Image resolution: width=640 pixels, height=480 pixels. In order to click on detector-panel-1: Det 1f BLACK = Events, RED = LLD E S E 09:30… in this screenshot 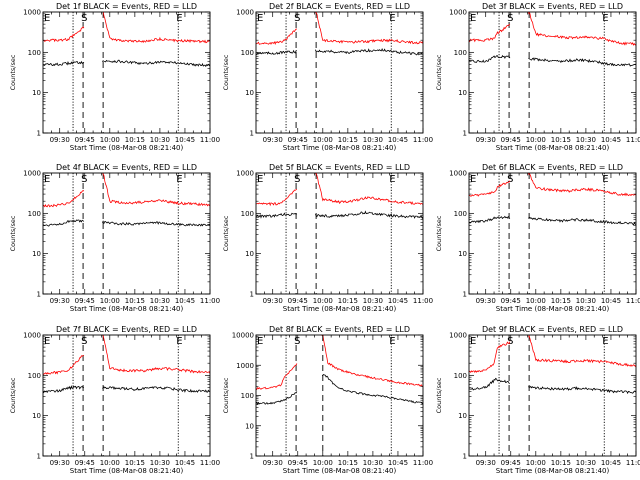, I will do `click(114, 77)`.